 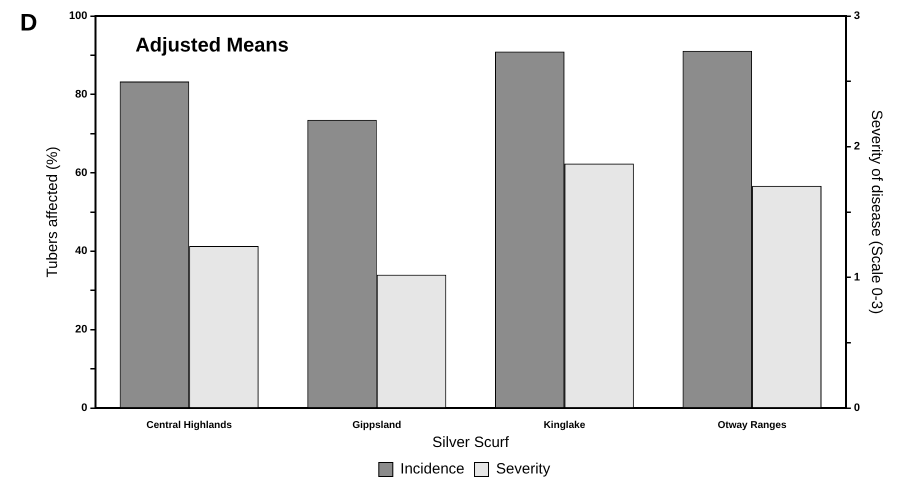 I want to click on y2-tick-label: 0, so click(x=857, y=408).